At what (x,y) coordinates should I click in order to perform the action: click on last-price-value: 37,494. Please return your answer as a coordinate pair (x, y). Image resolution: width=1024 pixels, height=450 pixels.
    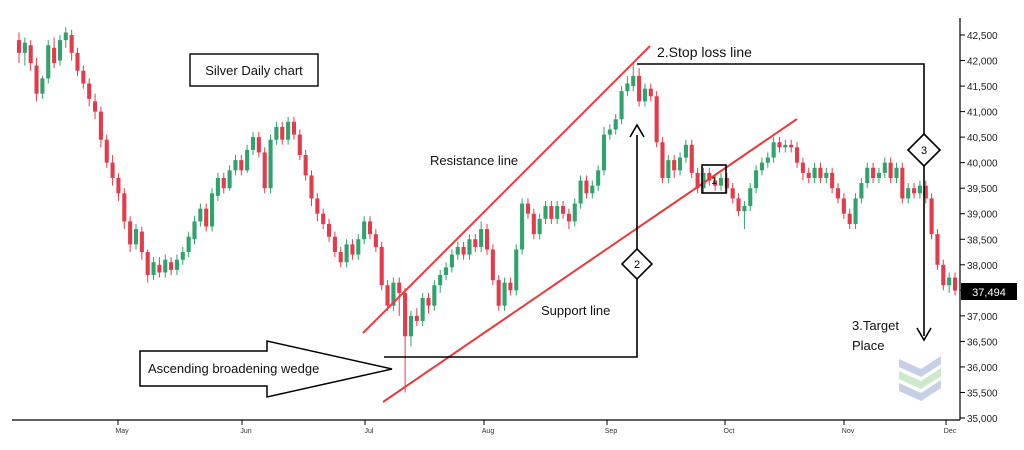
    Looking at the image, I should click on (989, 293).